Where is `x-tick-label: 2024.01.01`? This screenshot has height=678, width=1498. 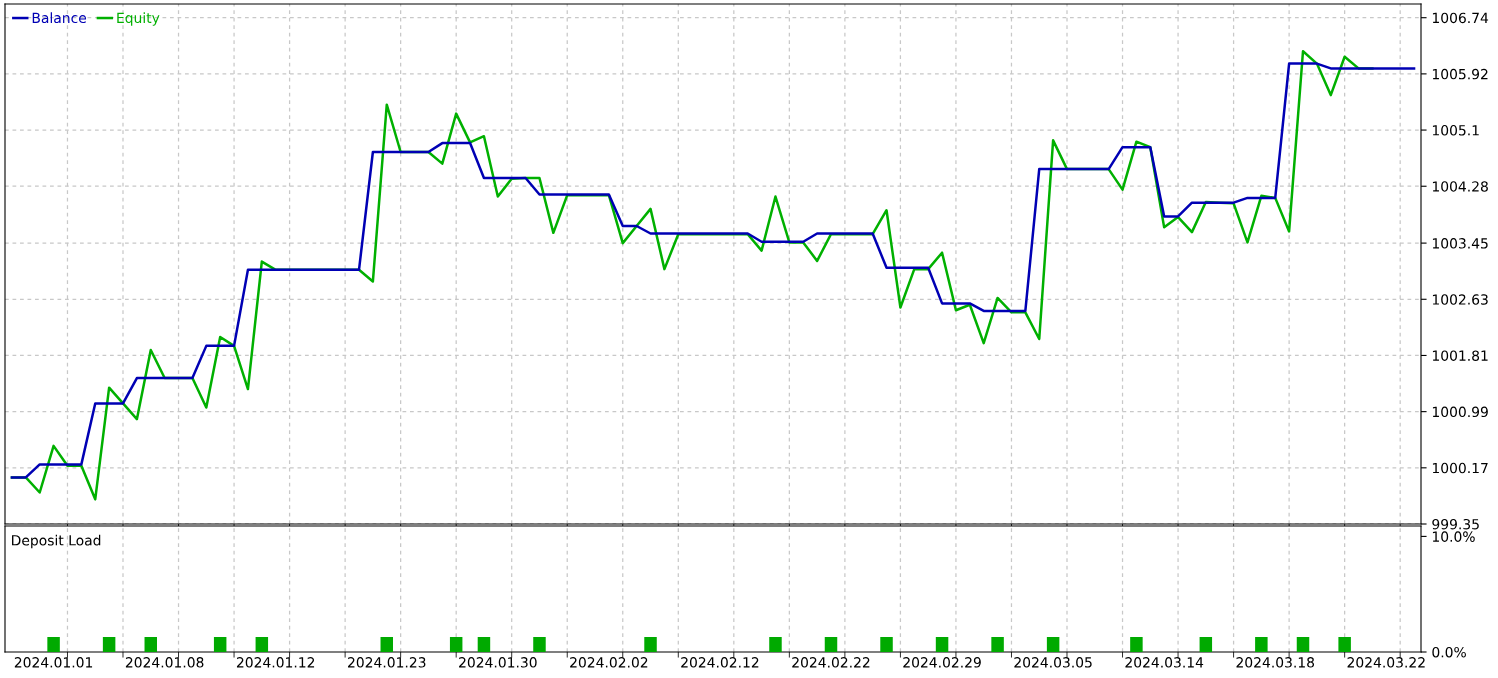 x-tick-label: 2024.01.01 is located at coordinates (53, 662).